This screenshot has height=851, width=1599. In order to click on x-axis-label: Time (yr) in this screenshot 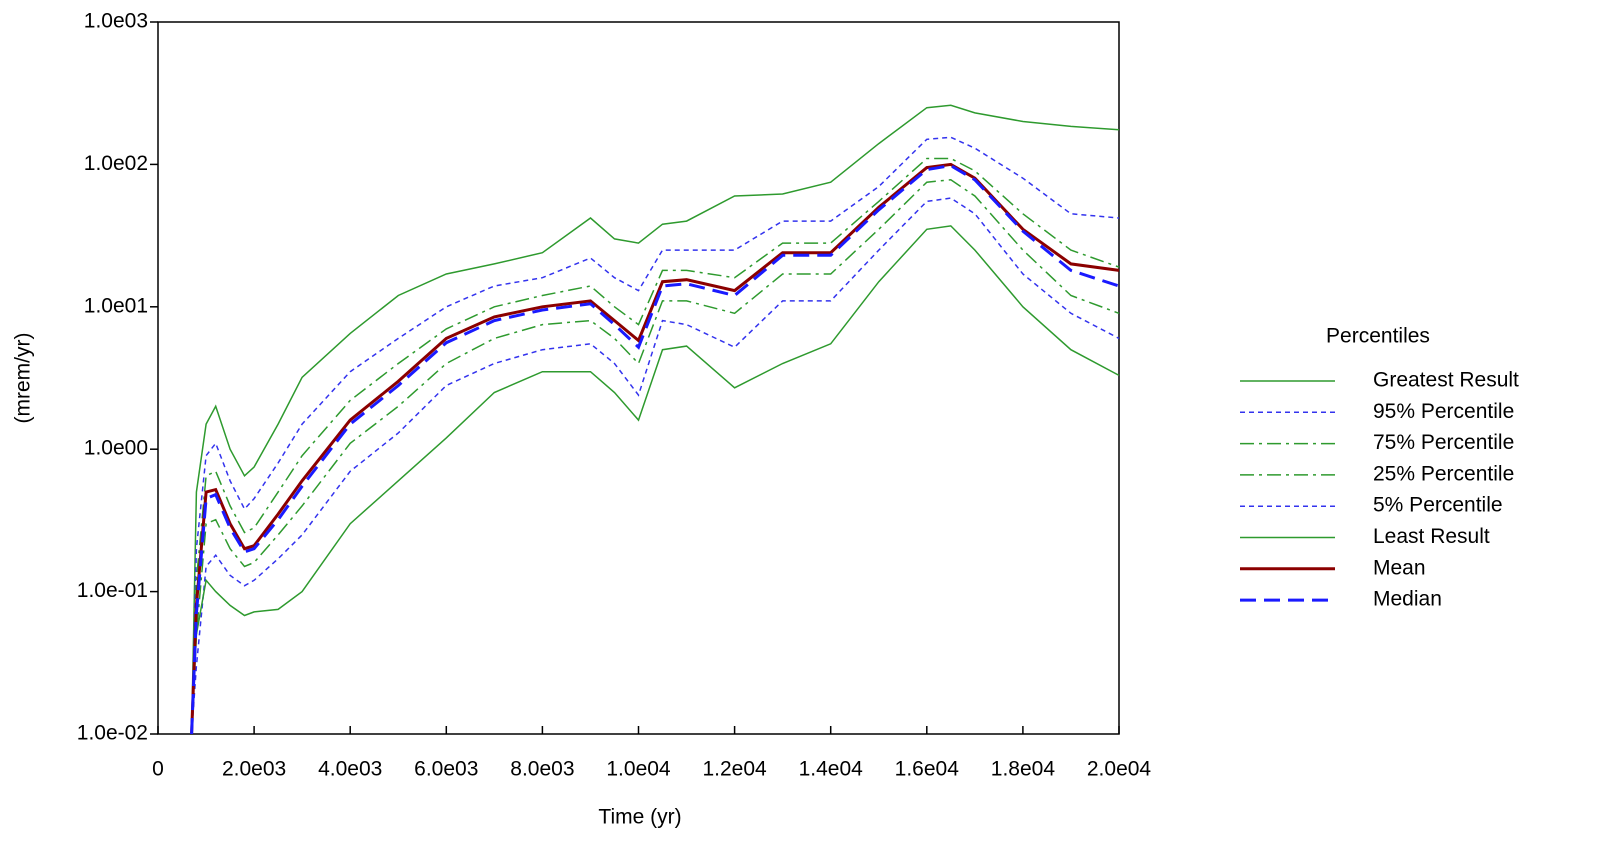, I will do `click(639, 817)`.